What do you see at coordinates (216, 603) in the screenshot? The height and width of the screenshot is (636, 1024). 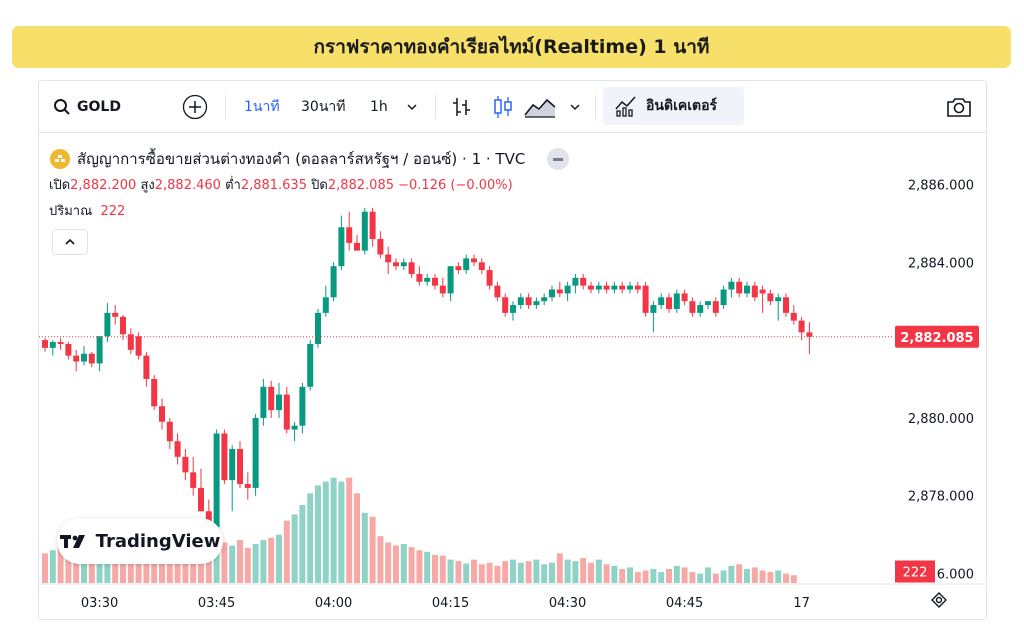 I see `time-tick-label: 03:45` at bounding box center [216, 603].